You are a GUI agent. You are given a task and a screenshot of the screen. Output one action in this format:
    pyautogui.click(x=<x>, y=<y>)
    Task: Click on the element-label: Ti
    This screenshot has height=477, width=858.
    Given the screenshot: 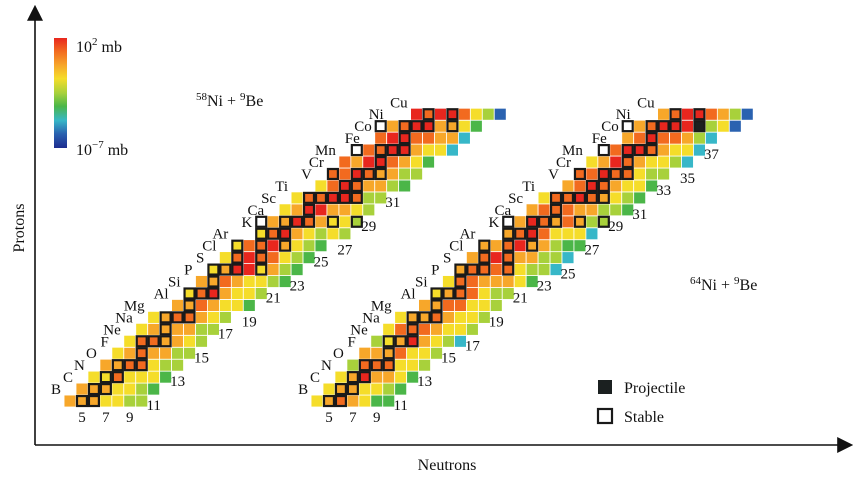 What is the action you would take?
    pyautogui.click(x=281, y=187)
    